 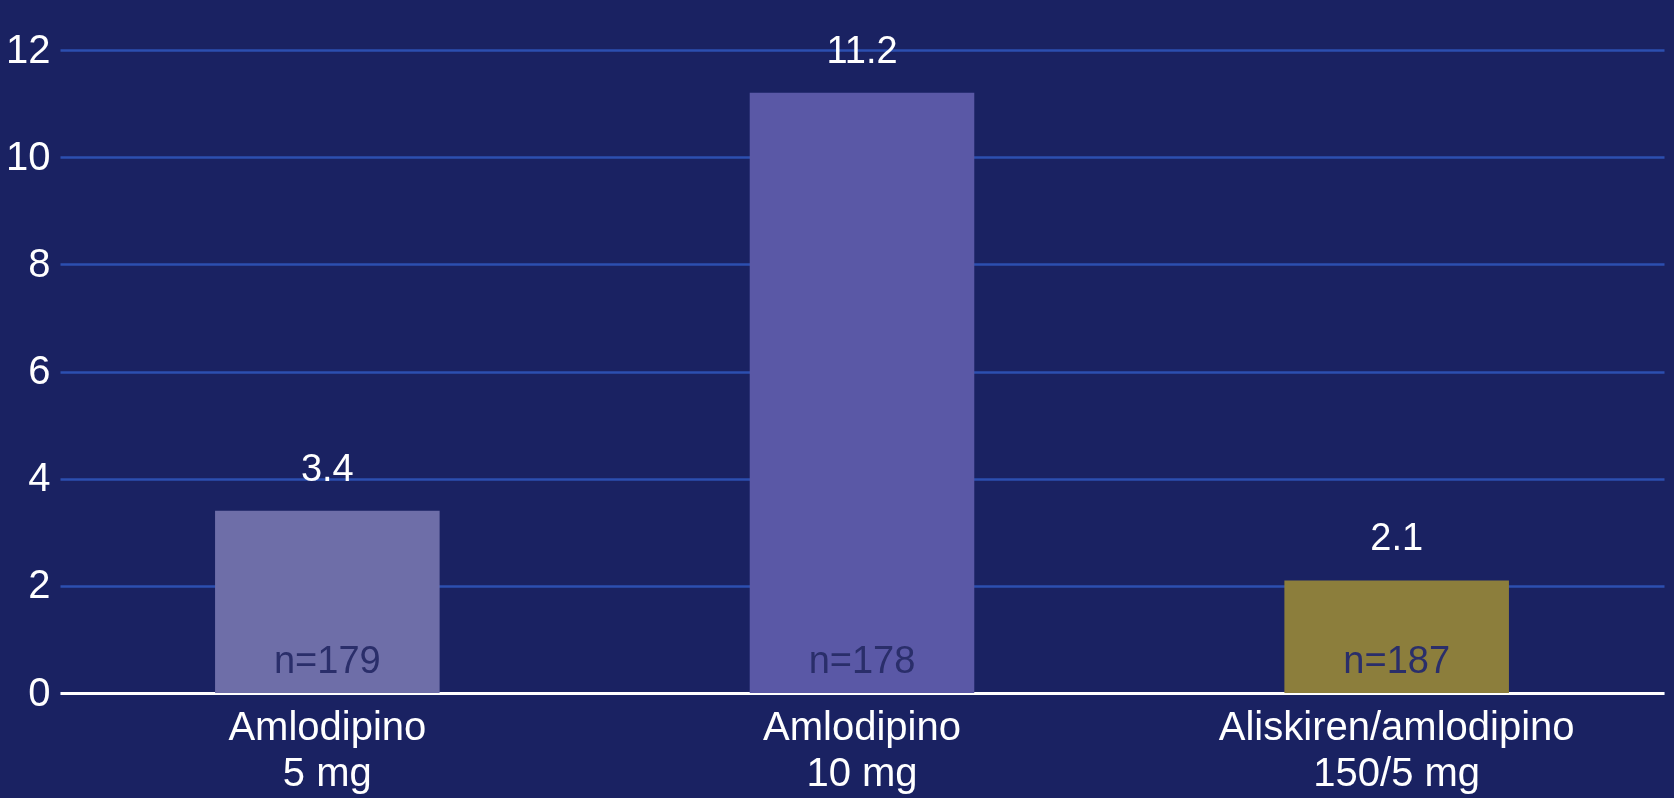 What do you see at coordinates (1396, 748) in the screenshot?
I see `x-tick-label: Aliskiren/amlodipino 150/5 mg` at bounding box center [1396, 748].